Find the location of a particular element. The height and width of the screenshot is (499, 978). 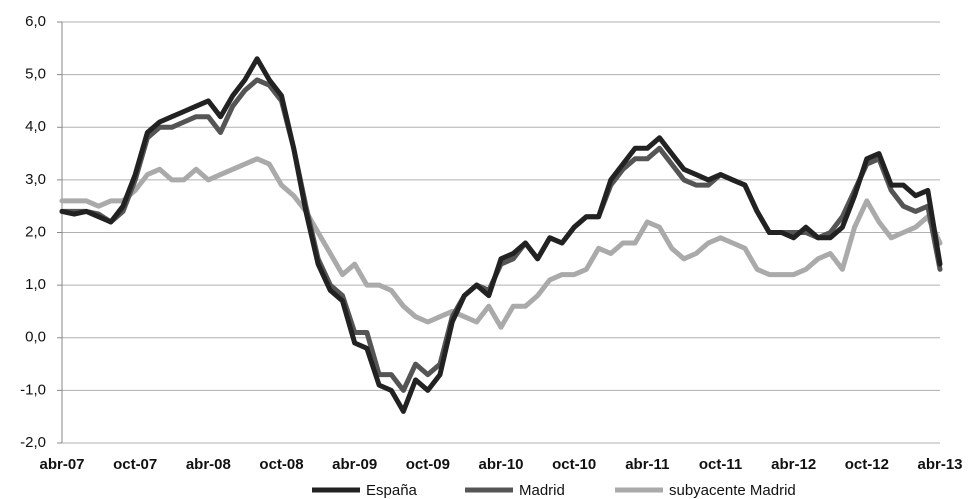

x-tick-label: abr-09 is located at coordinates (354, 464).